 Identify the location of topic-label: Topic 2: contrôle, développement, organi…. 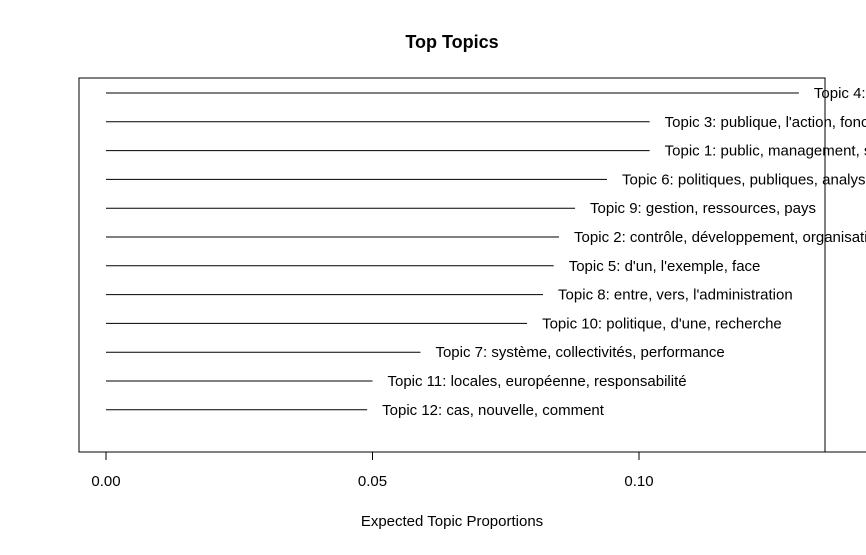
(720, 237).